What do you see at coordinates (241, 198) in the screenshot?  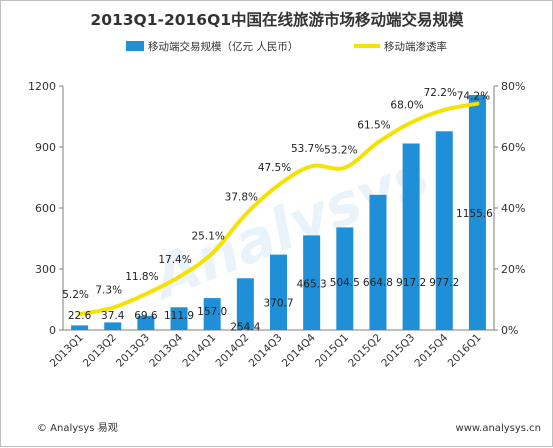 I see `percentage-label: 37.8%` at bounding box center [241, 198].